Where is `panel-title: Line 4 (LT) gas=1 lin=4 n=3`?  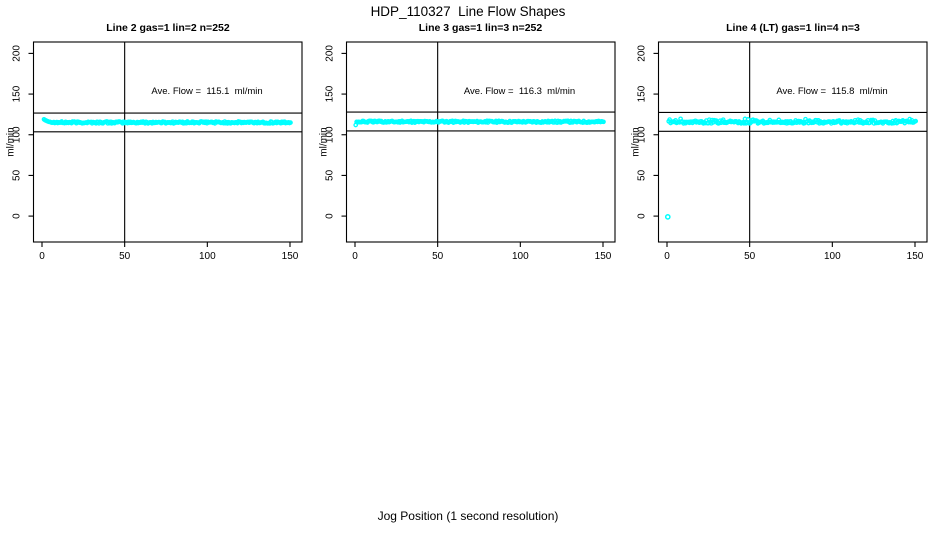
panel-title: Line 4 (LT) gas=1 lin=4 n=3 is located at coordinates (793, 28).